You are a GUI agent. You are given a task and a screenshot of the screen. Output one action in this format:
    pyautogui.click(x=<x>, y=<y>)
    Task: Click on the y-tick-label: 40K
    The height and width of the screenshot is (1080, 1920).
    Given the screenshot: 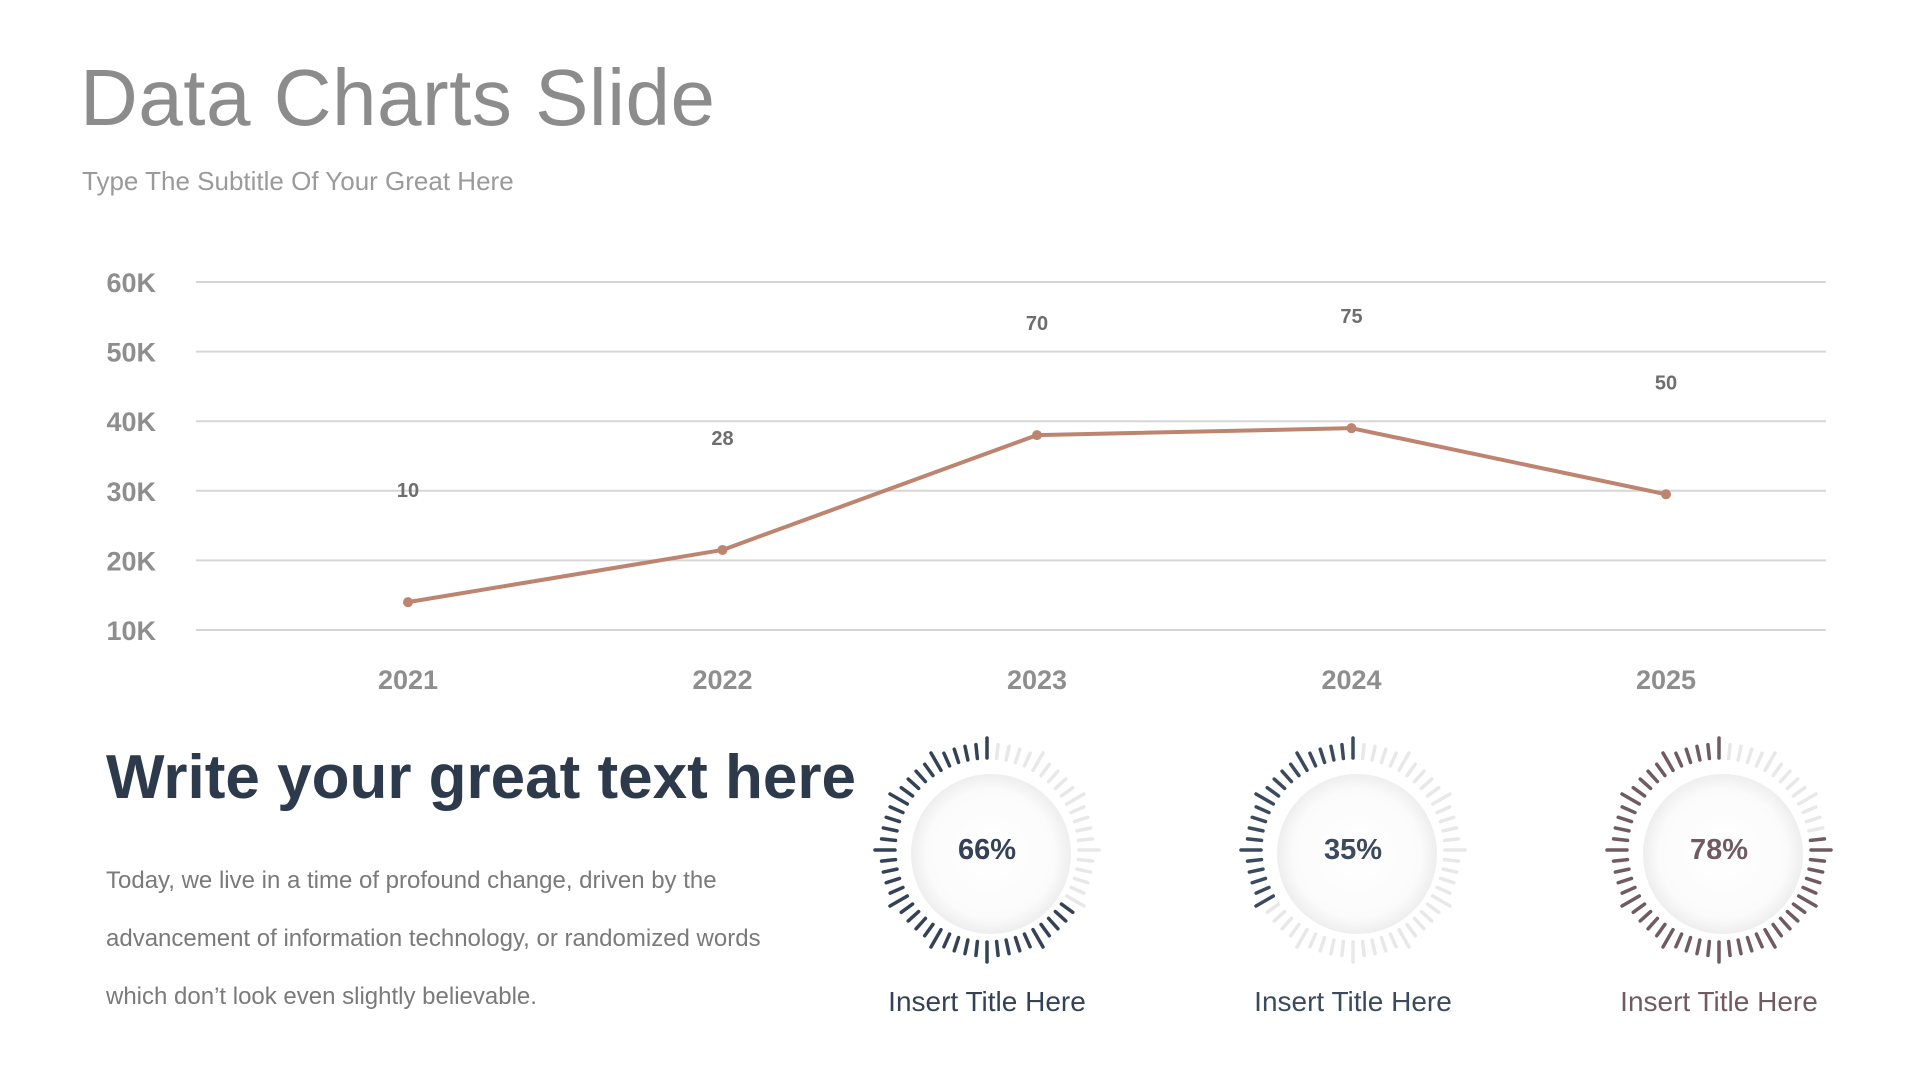 What is the action you would take?
    pyautogui.click(x=131, y=422)
    